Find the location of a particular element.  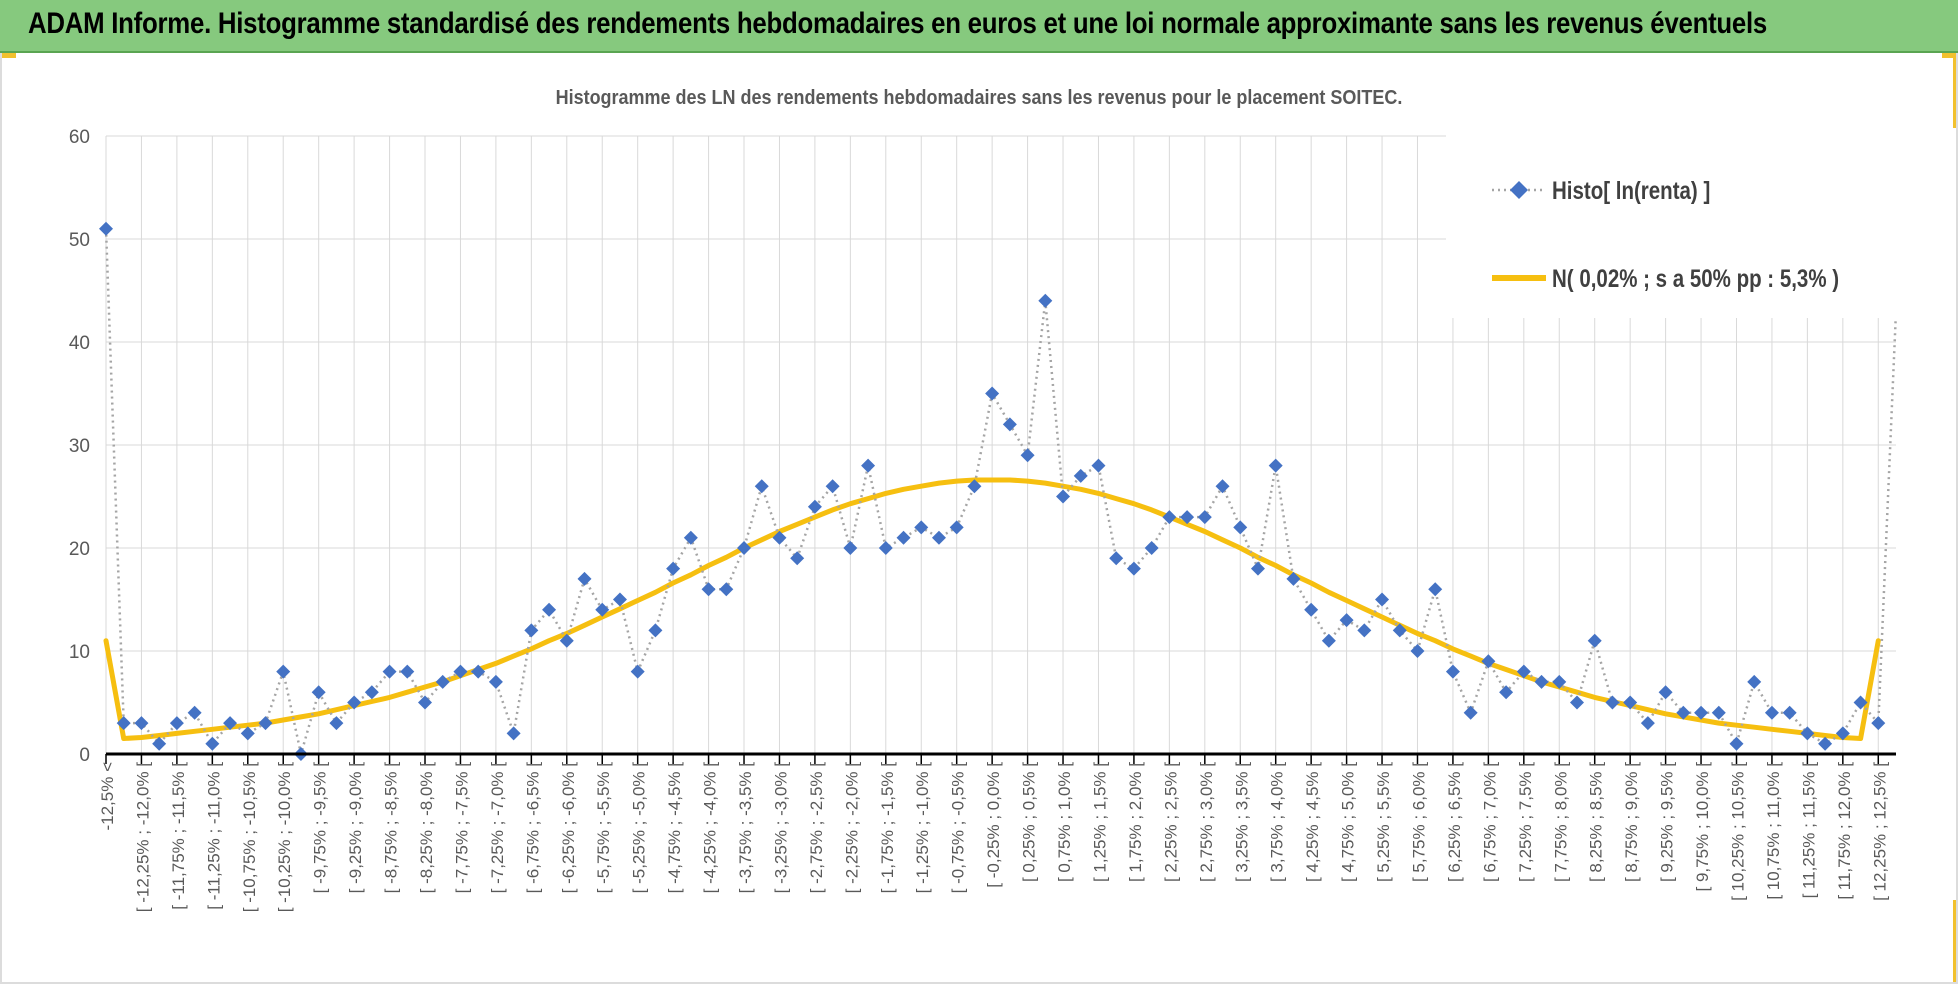

legend-label-normal: N( 0,02% ; s a 50% pp : 5,3% ) is located at coordinates (1695, 278).